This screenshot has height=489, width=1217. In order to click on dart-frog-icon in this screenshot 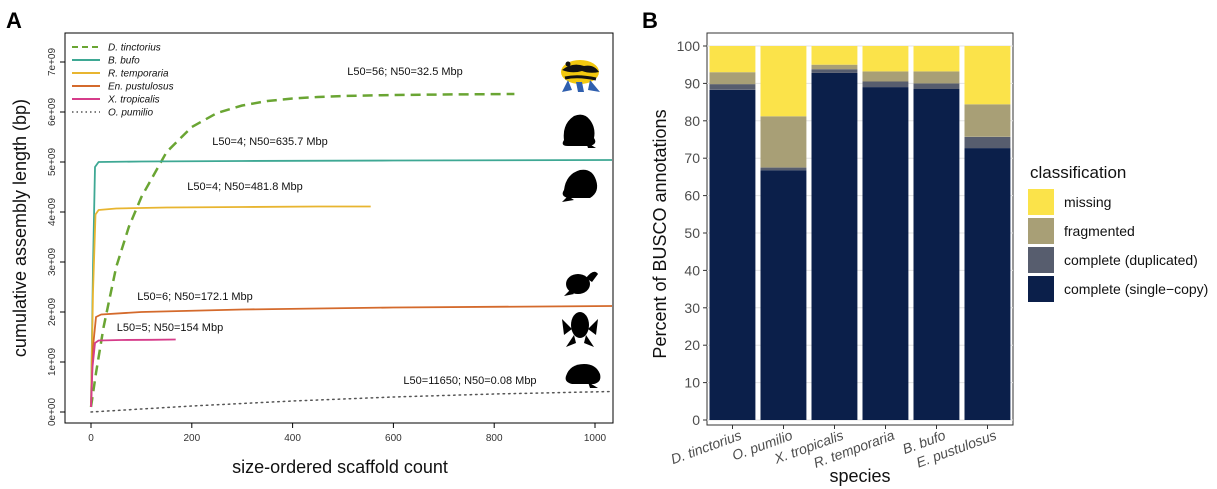, I will do `click(580, 76)`.